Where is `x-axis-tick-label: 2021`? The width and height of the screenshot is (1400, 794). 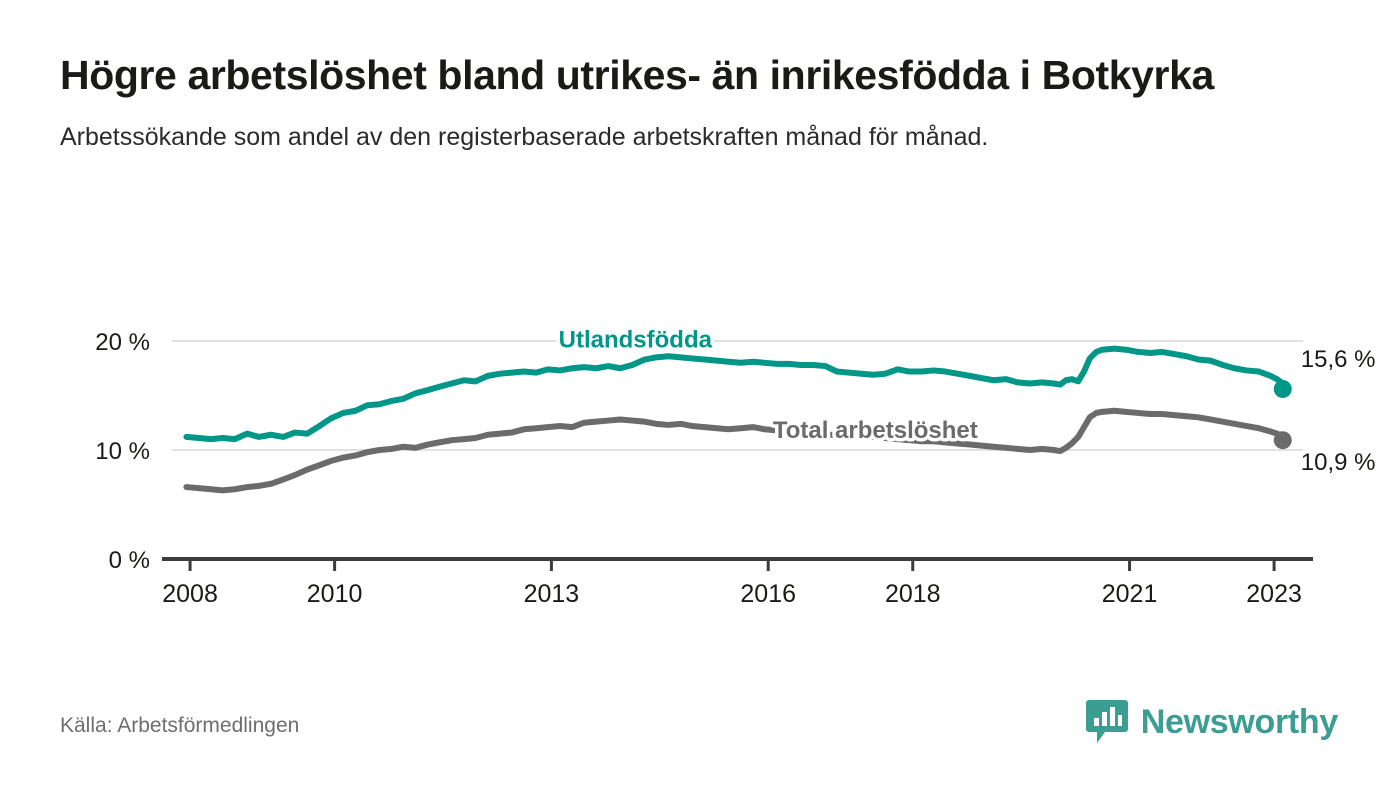 x-axis-tick-label: 2021 is located at coordinates (1130, 594).